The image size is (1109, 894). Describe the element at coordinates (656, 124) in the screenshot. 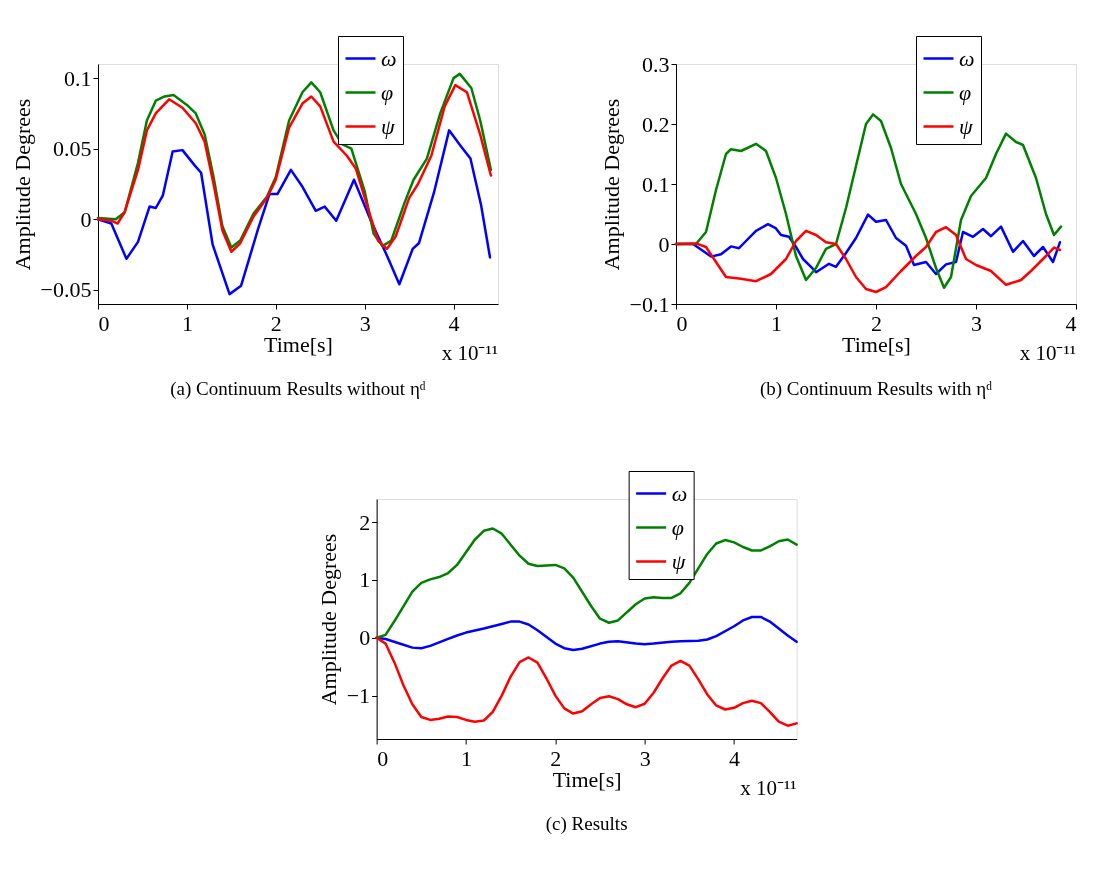

I see `y-tick-label: 0.2` at that location.